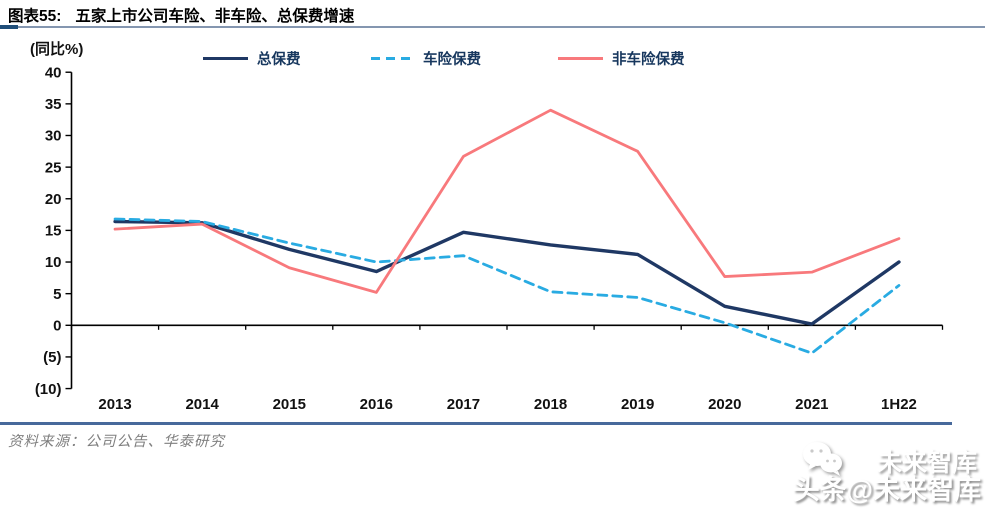 The height and width of the screenshot is (511, 985). Describe the element at coordinates (48, 389) in the screenshot. I see `svg-text: (10)` at that location.